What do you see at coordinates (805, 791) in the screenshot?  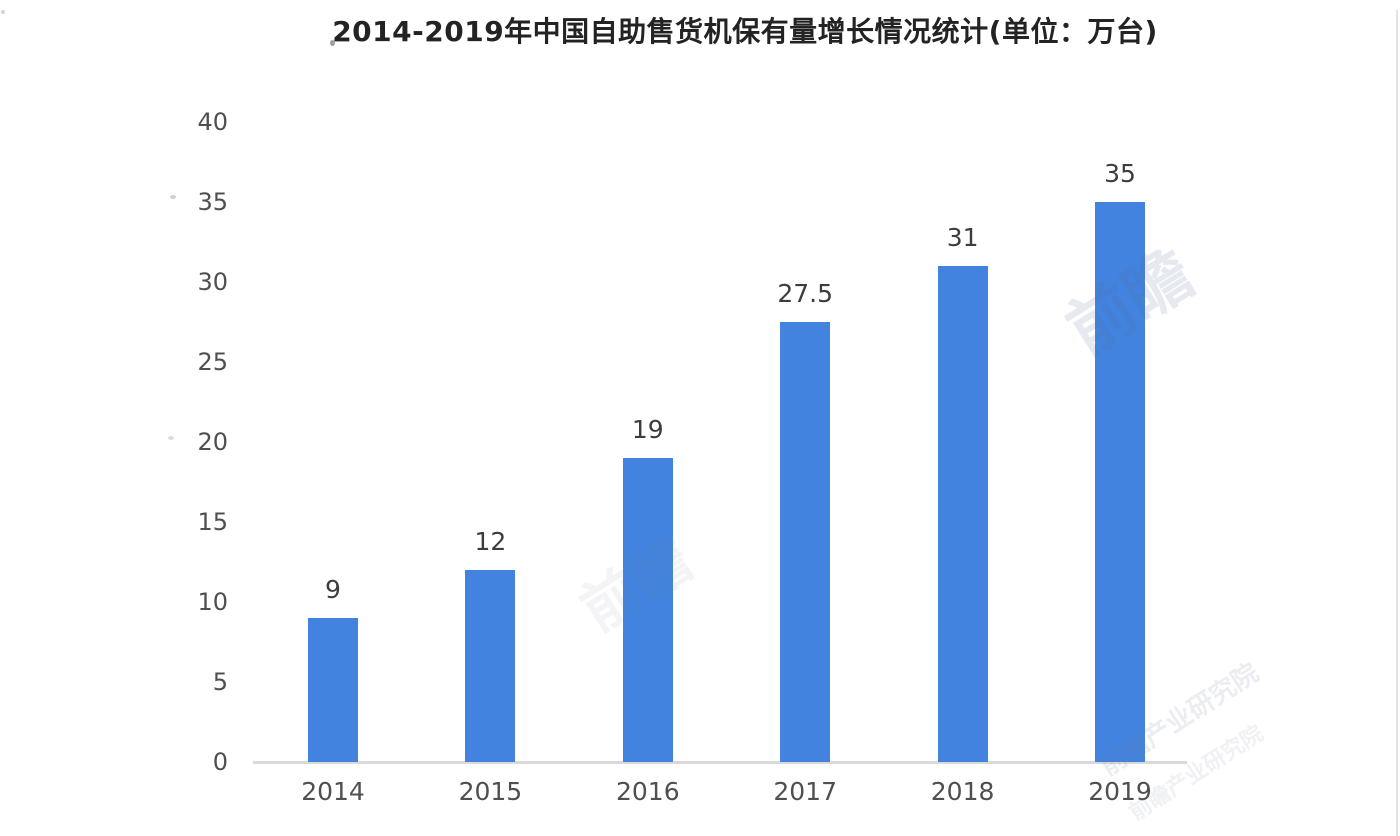 I see `x-tick-label: 2017` at bounding box center [805, 791].